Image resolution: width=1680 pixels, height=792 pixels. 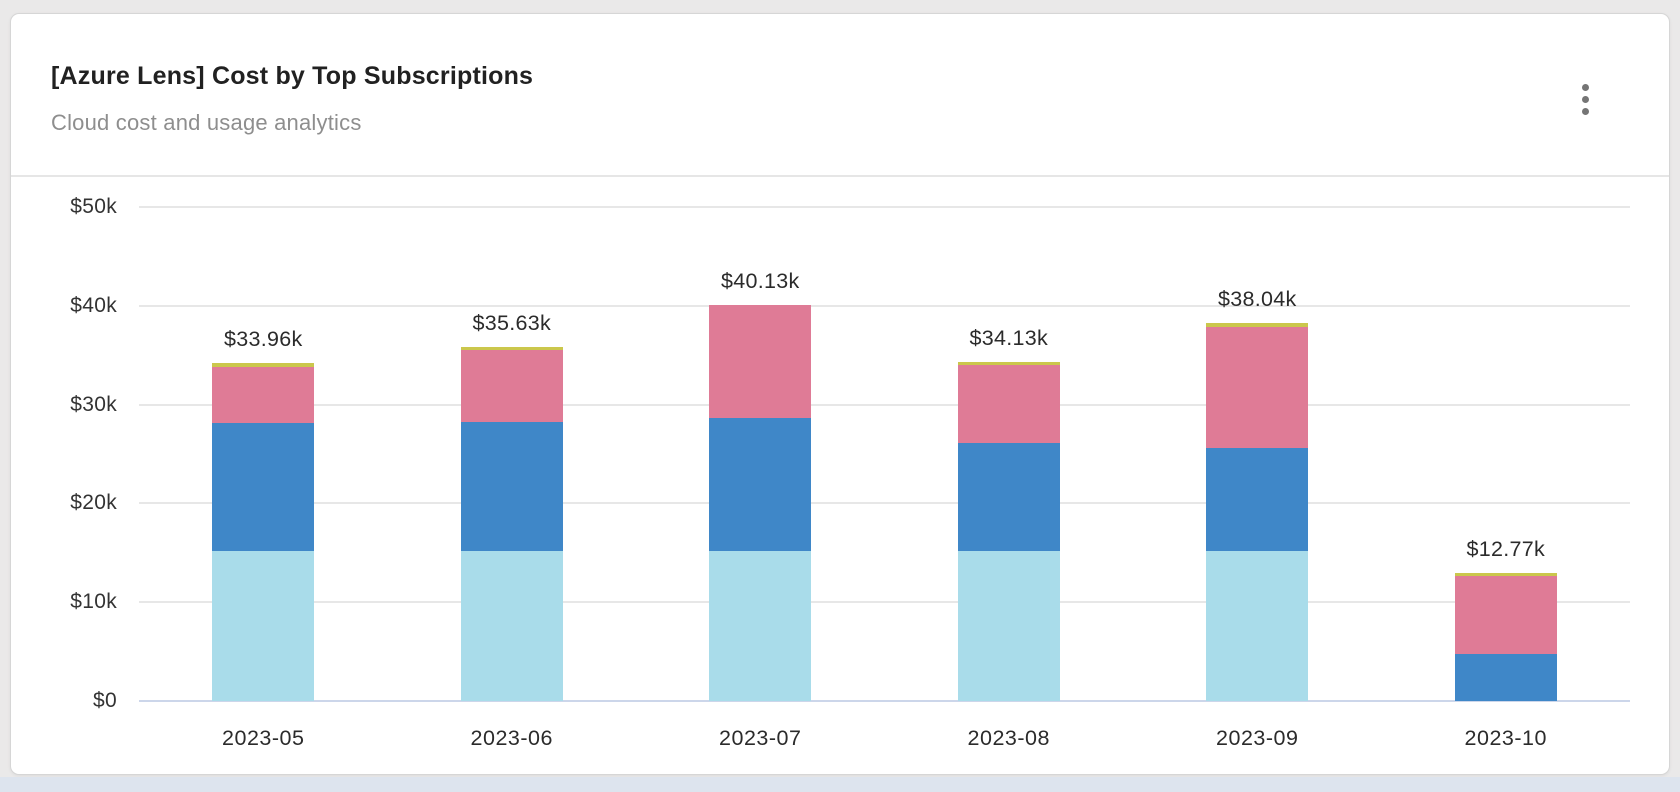 What do you see at coordinates (1257, 738) in the screenshot?
I see `x-axis-tick-label: 2023-09` at bounding box center [1257, 738].